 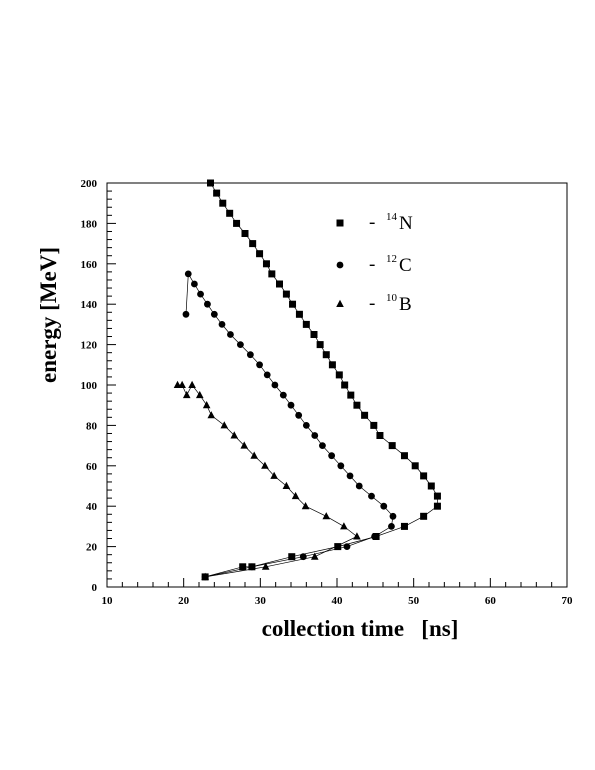 What do you see at coordinates (92, 548) in the screenshot?
I see `y-tick-label: 20` at bounding box center [92, 548].